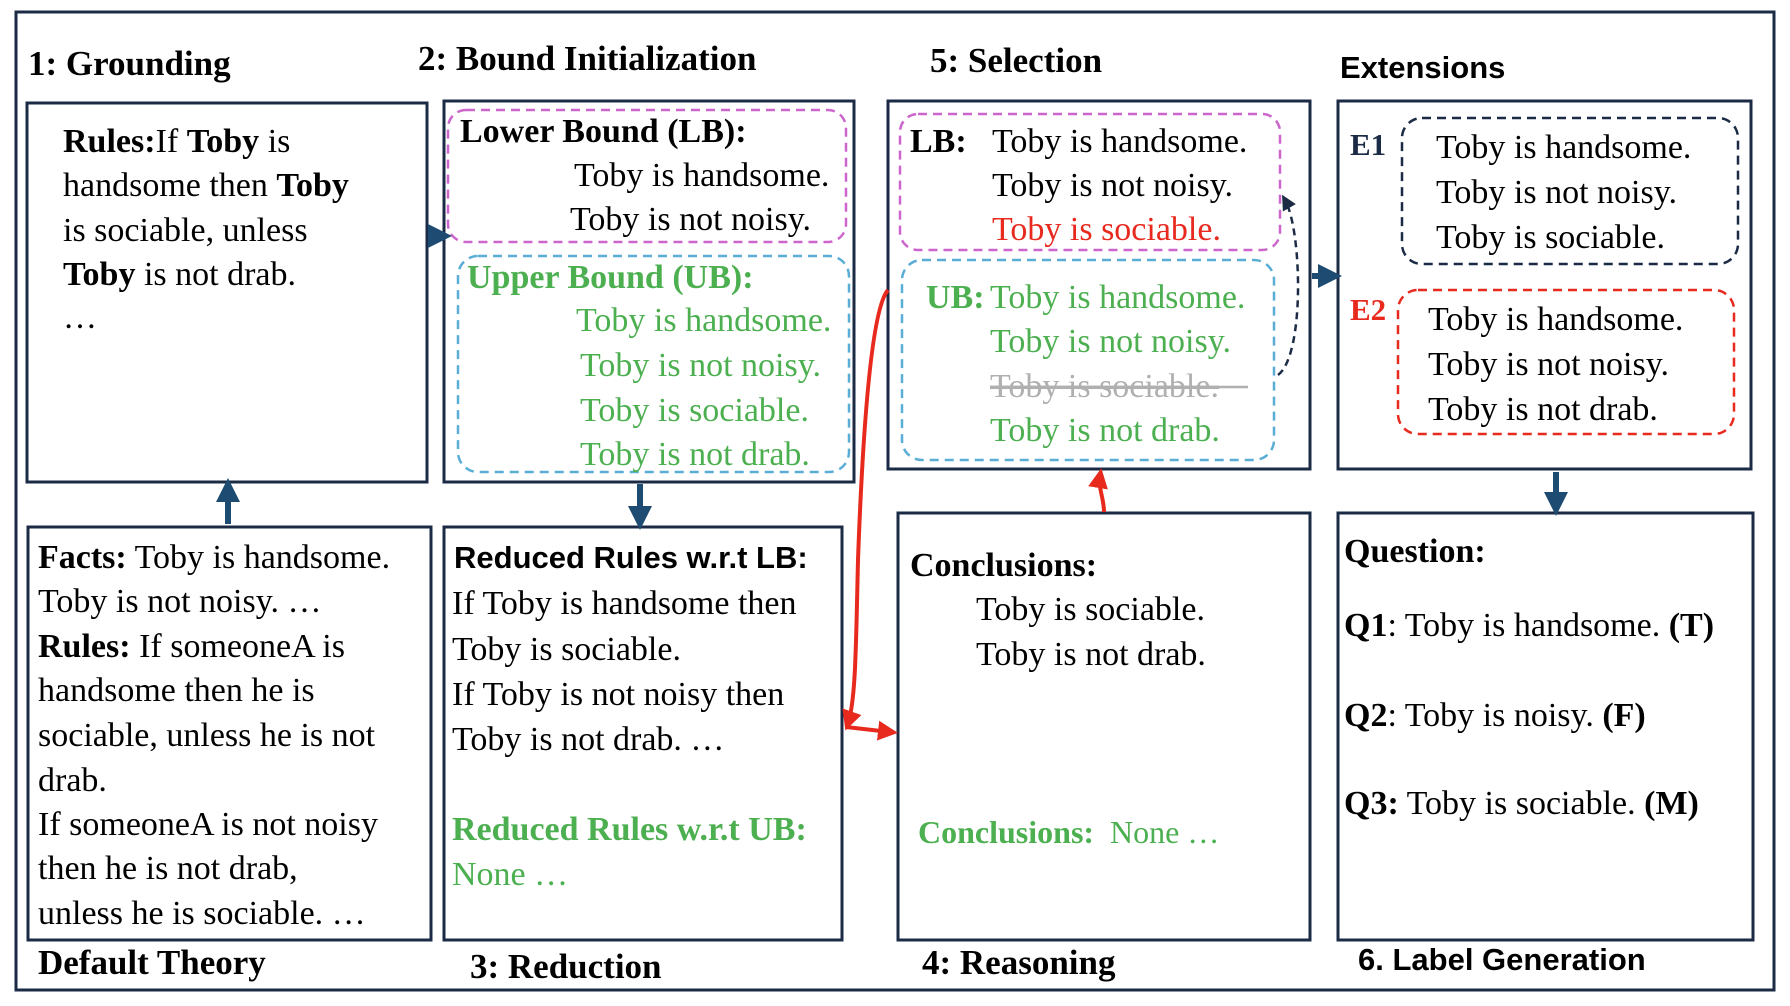 This screenshot has height=1006, width=1790. Describe the element at coordinates (624, 603) in the screenshot. I see `reduced-rule-line: If Toby is handsome then` at that location.